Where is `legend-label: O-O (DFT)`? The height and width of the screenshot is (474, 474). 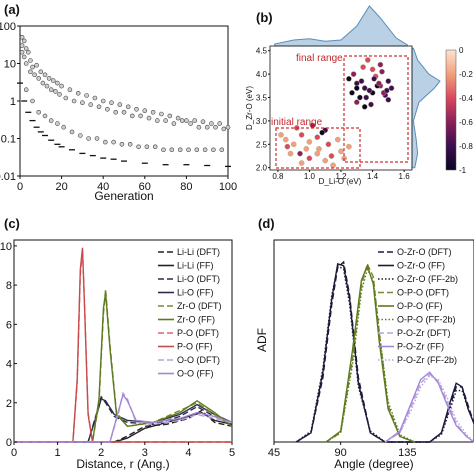 legend-label: O-O (DFT) is located at coordinates (198, 360).